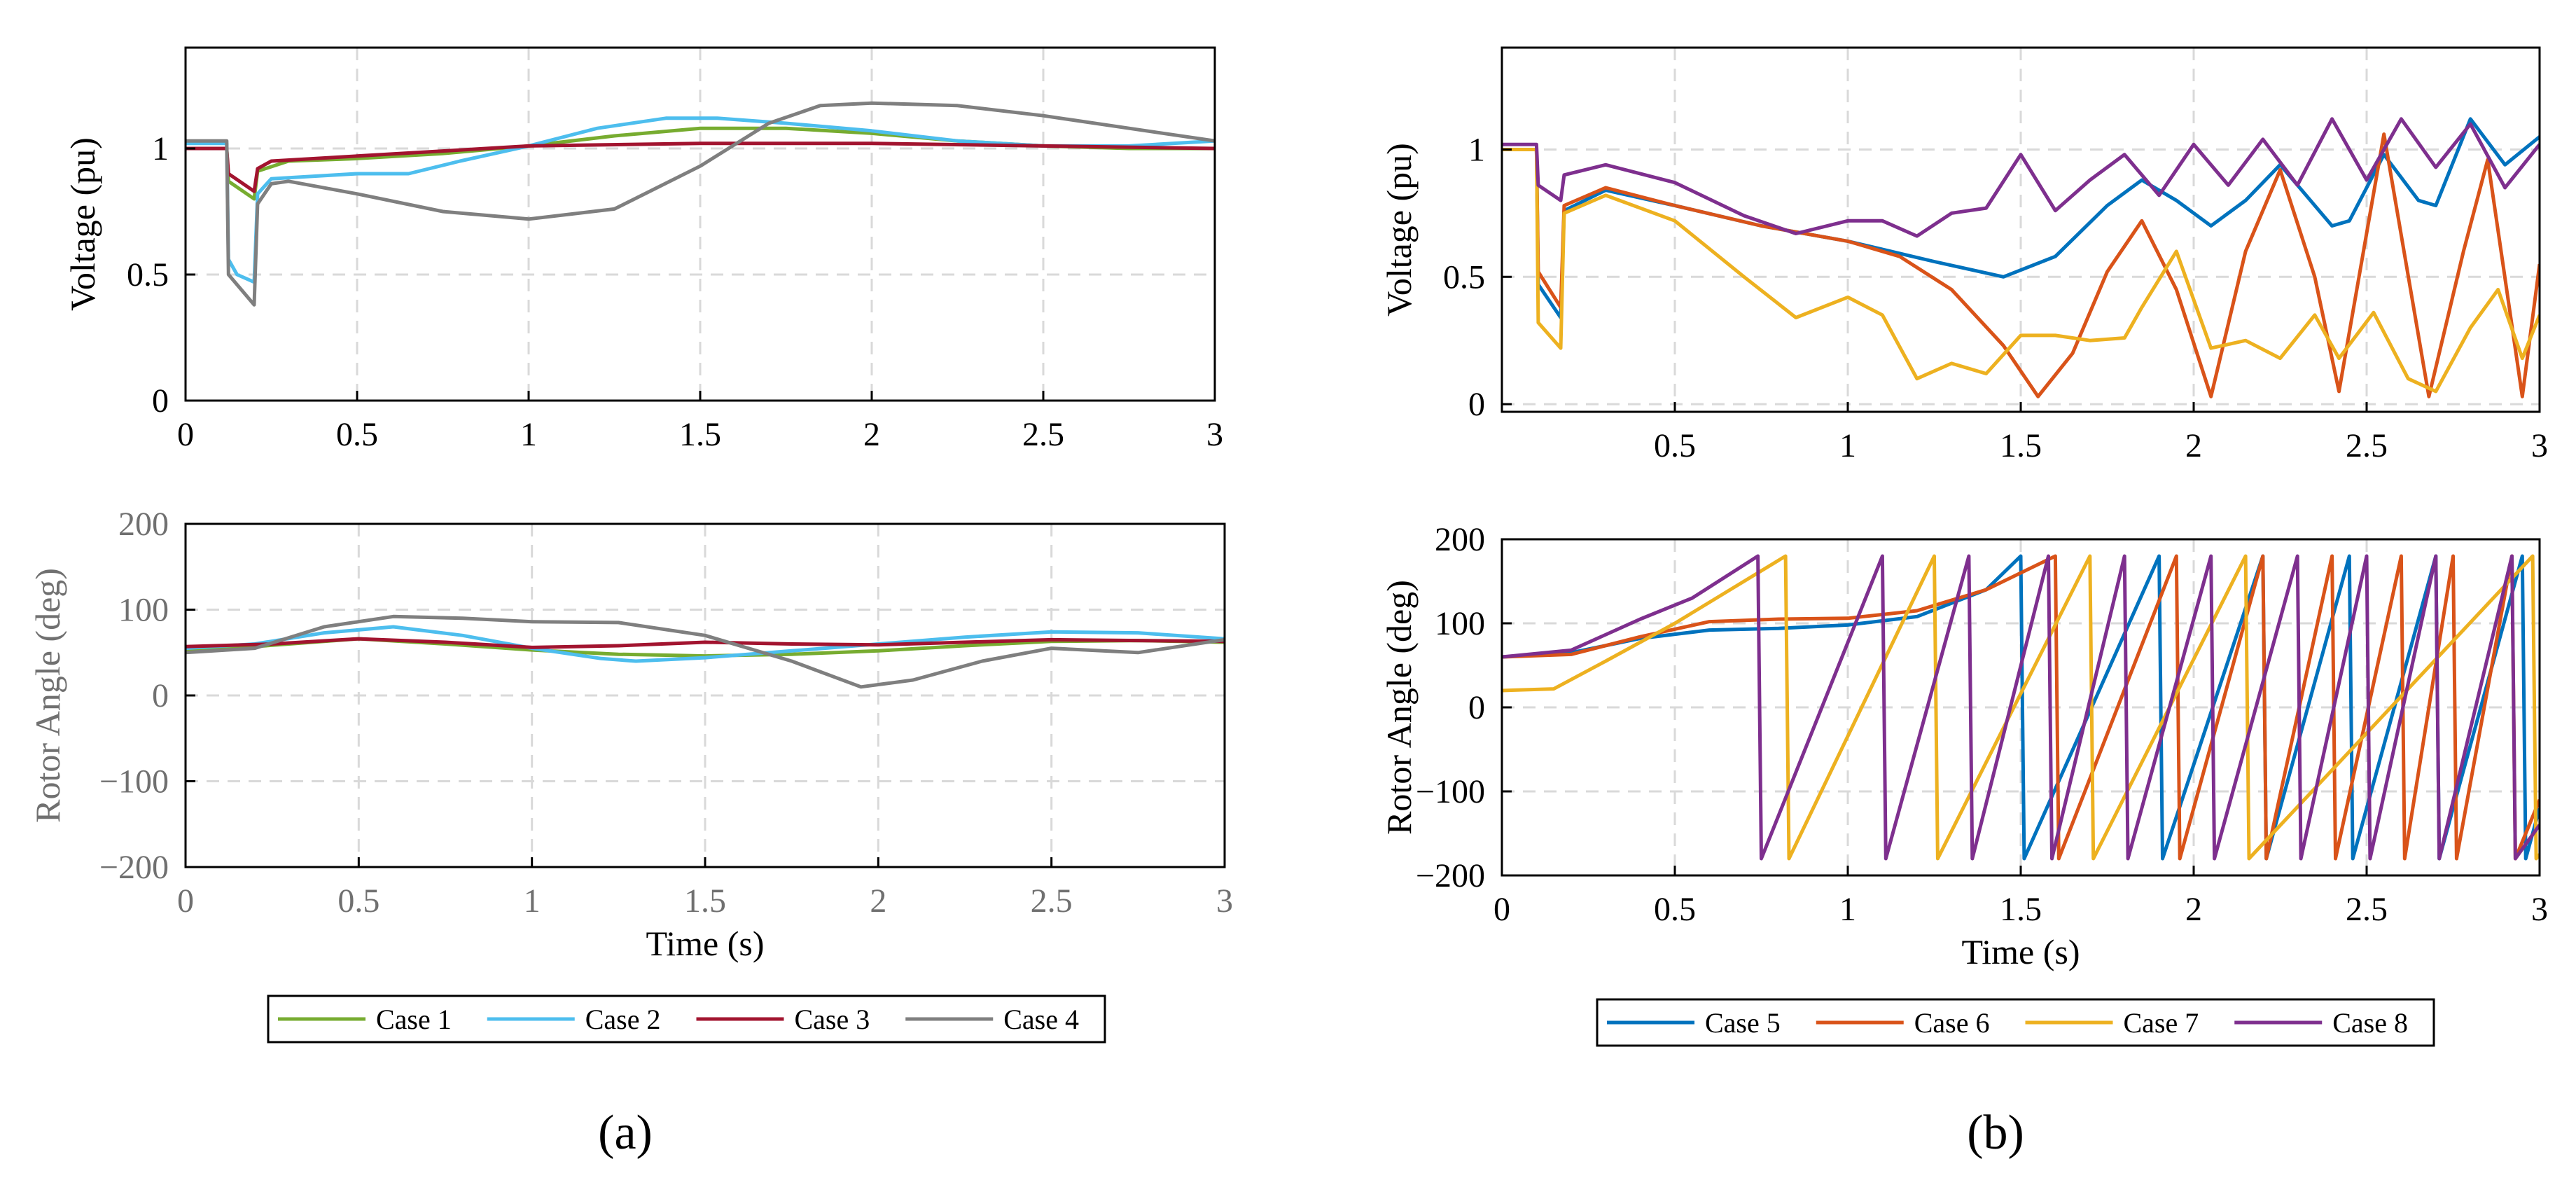  What do you see at coordinates (686, 1020) in the screenshot?
I see `legend-a: Case 1 Case 2 Case 3 Case 4` at bounding box center [686, 1020].